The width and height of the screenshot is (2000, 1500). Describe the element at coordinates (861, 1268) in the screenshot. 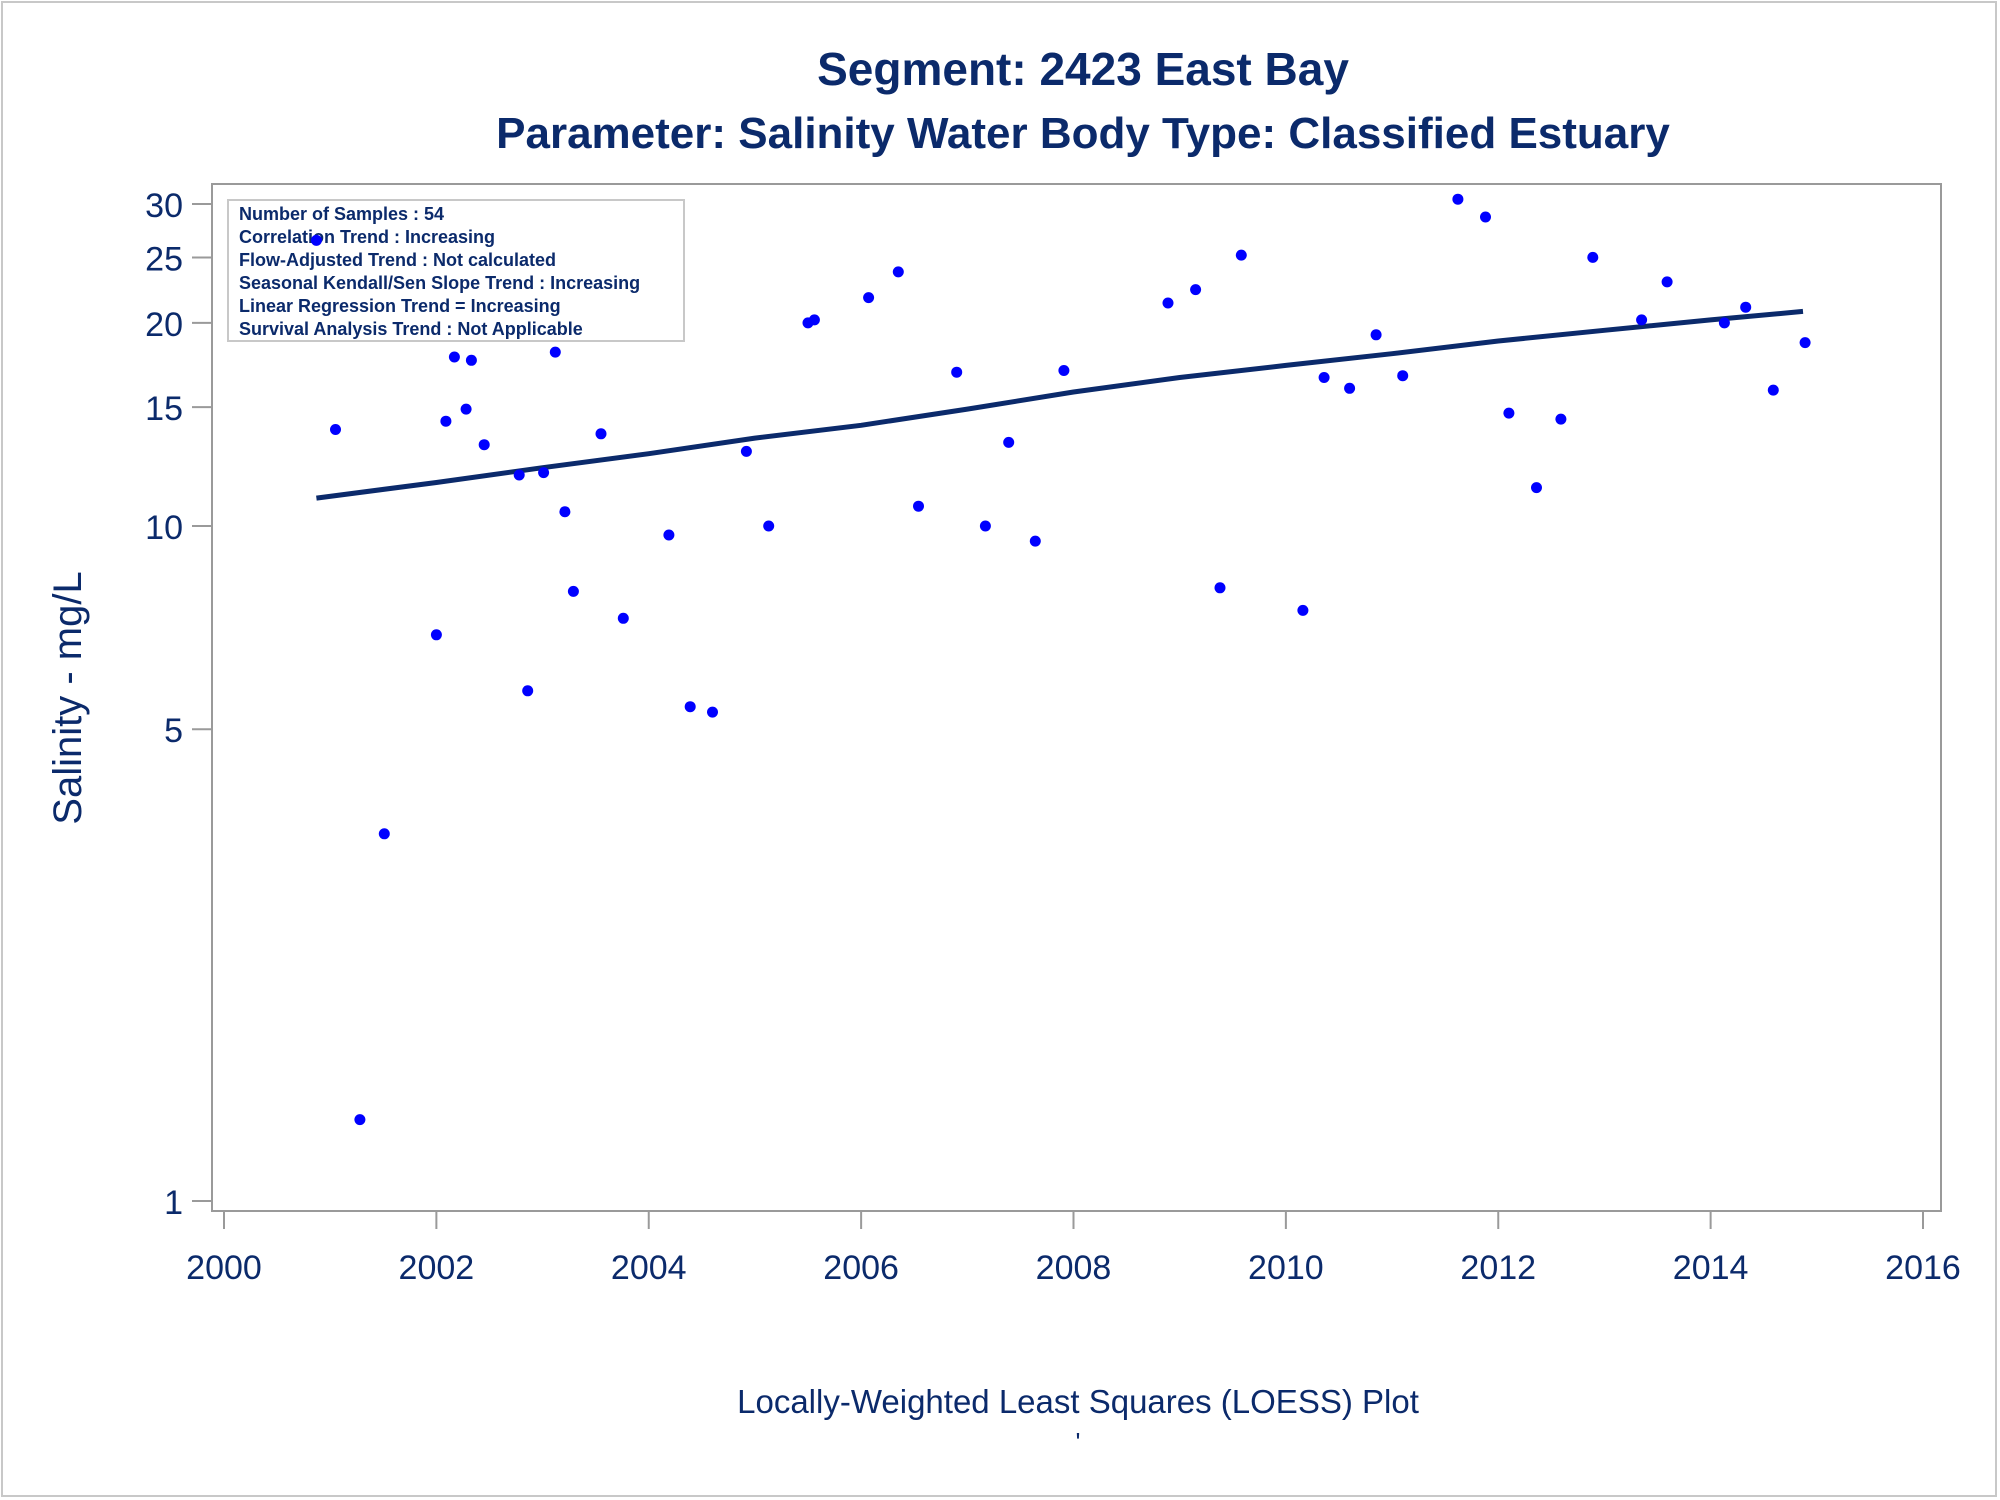

I see `x-tick-label-2006: 2006` at that location.